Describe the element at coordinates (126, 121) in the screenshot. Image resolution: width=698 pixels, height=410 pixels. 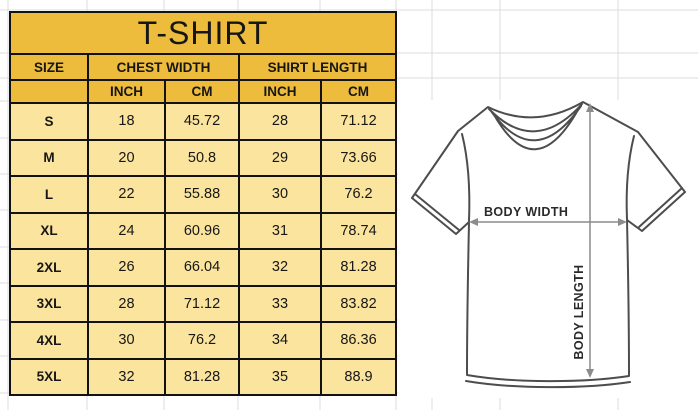
I see `value-cell: 18` at that location.